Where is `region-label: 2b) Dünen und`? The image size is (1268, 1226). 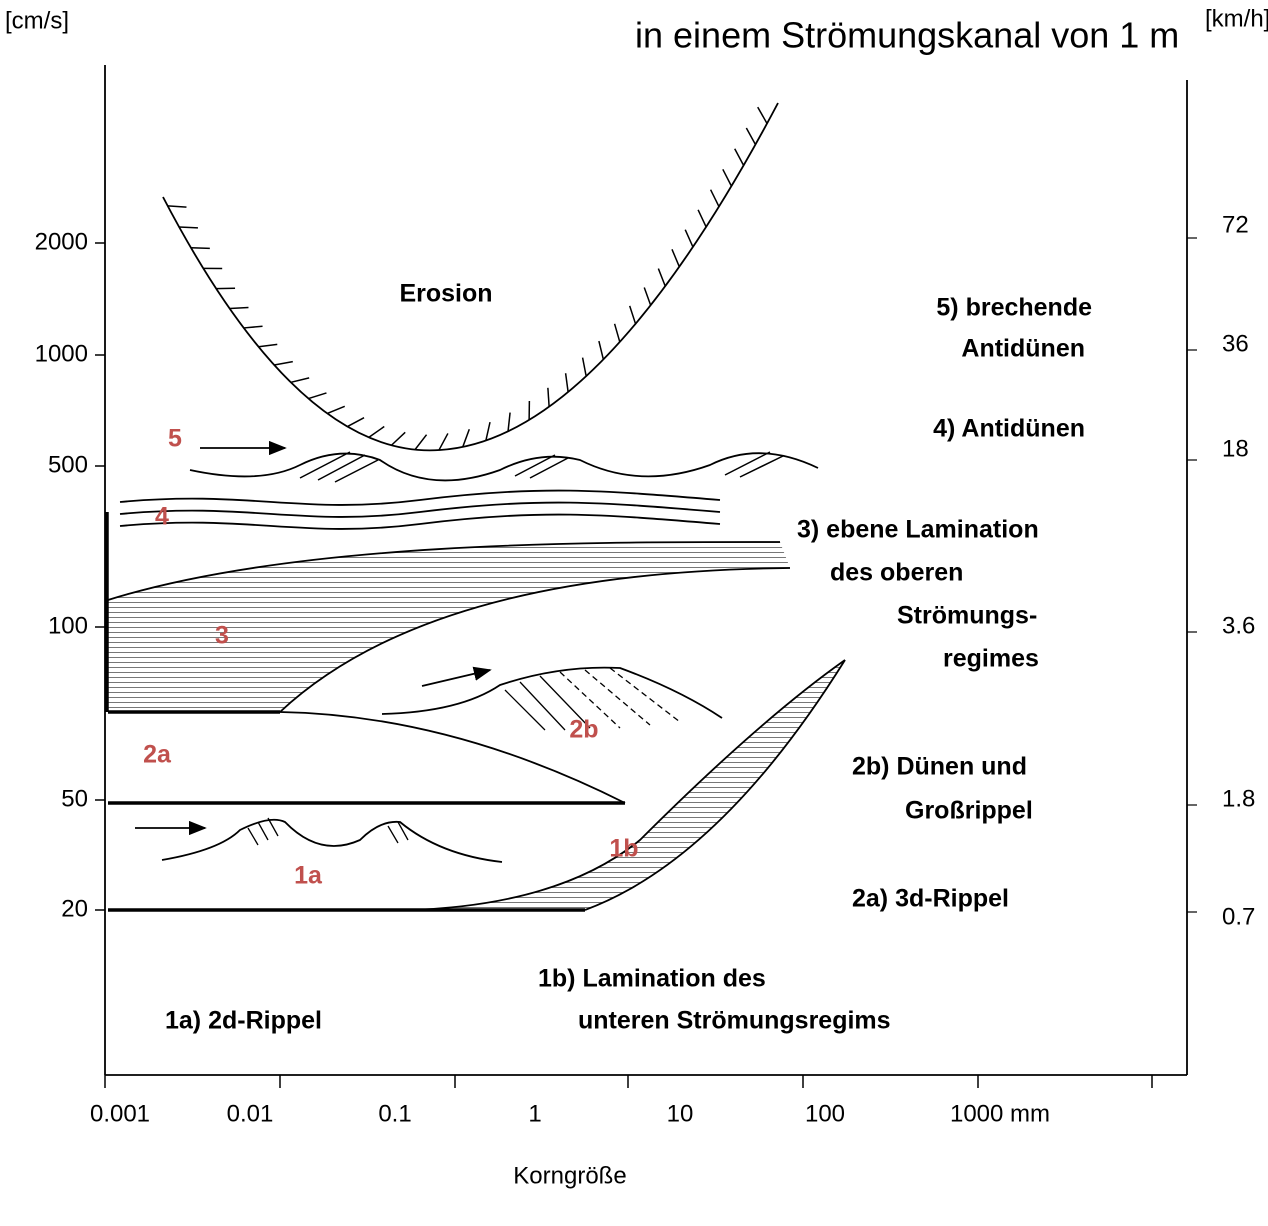 region-label: 2b) Dünen und is located at coordinates (939, 767).